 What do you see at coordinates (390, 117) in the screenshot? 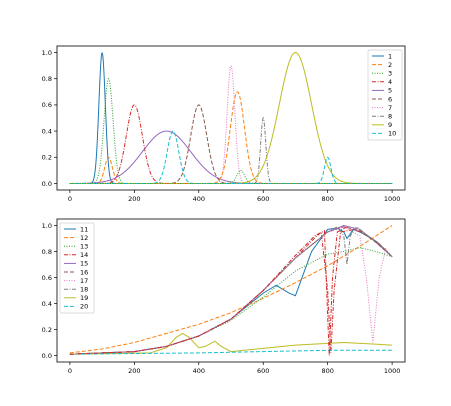
I see `legend-entry: 8` at bounding box center [390, 117].